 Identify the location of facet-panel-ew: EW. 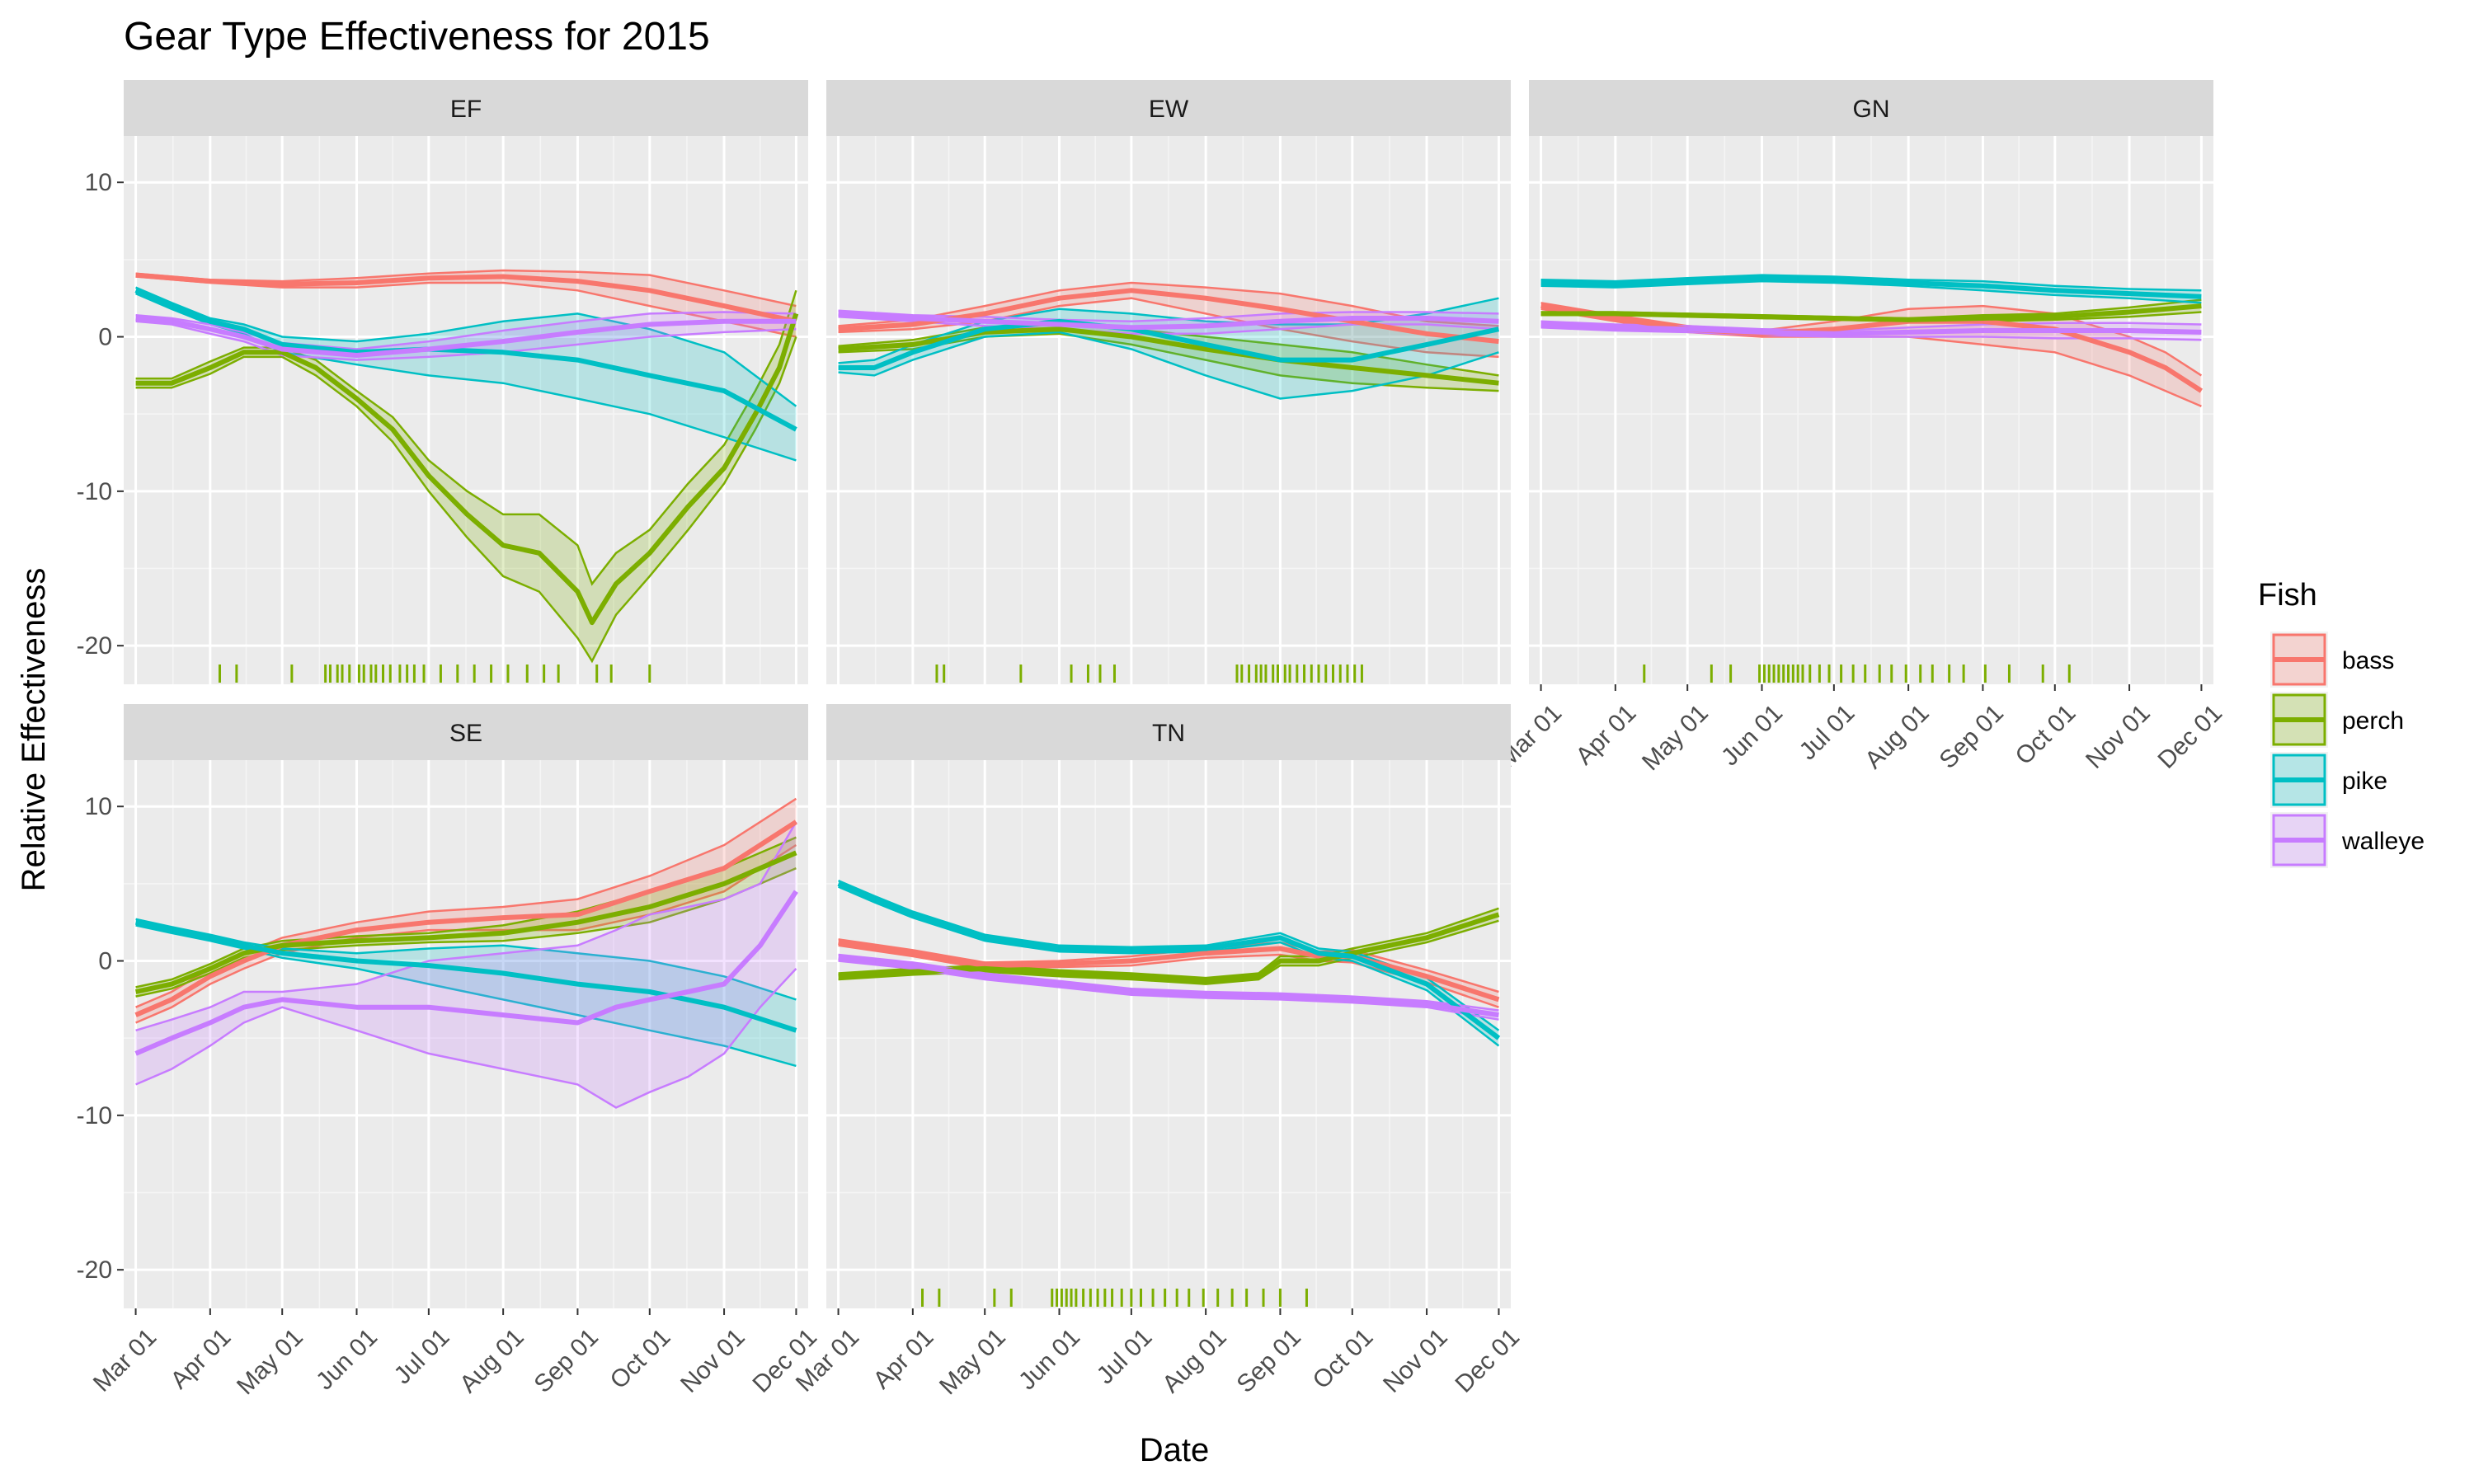
(1168, 382).